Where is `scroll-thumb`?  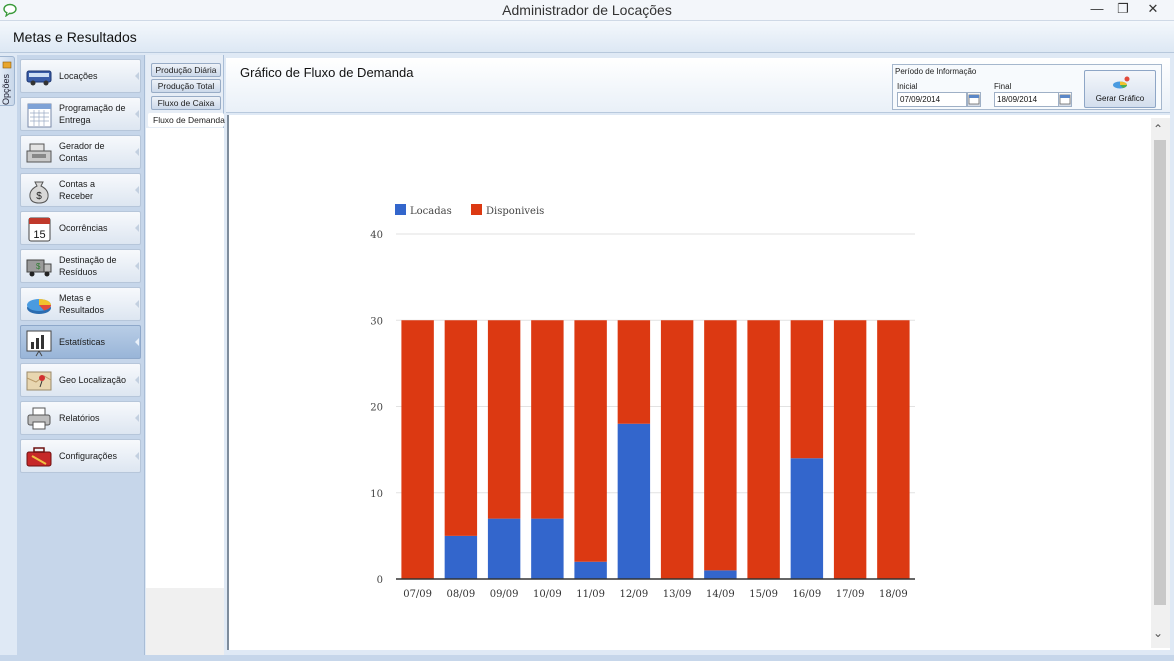
scroll-thumb is located at coordinates (1160, 372).